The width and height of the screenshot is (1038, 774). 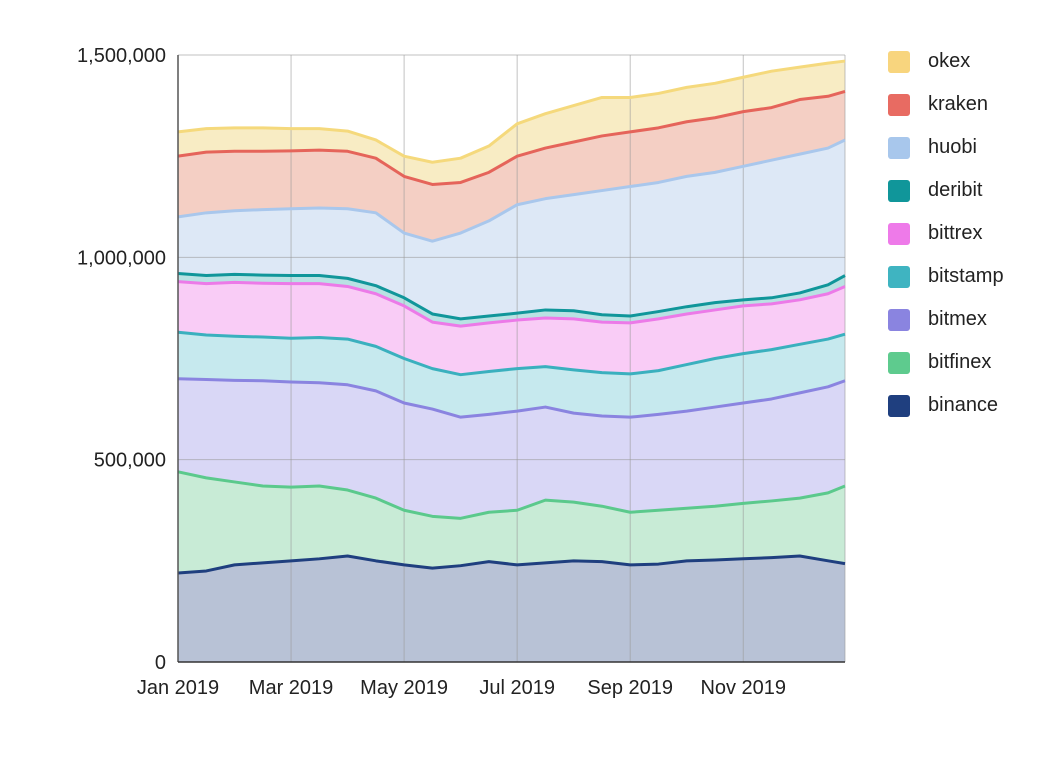 I want to click on line-bitmex, so click(x=511, y=398).